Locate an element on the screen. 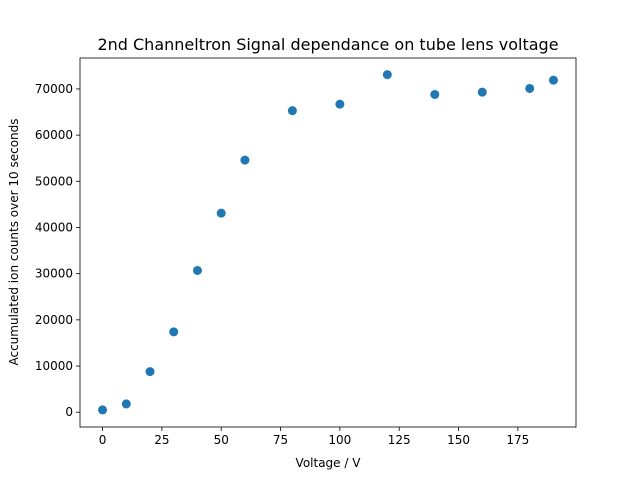 This screenshot has height=480, width=640. y-tick-label: 20000 is located at coordinates (54, 320).